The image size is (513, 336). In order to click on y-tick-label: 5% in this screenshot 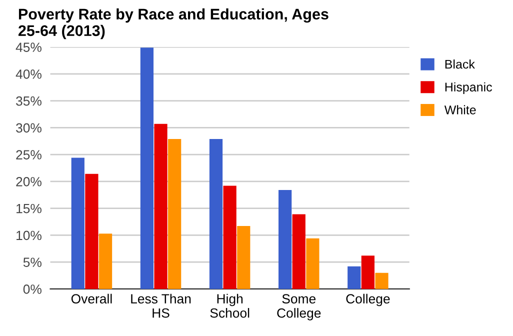, I will do `click(32, 262)`.